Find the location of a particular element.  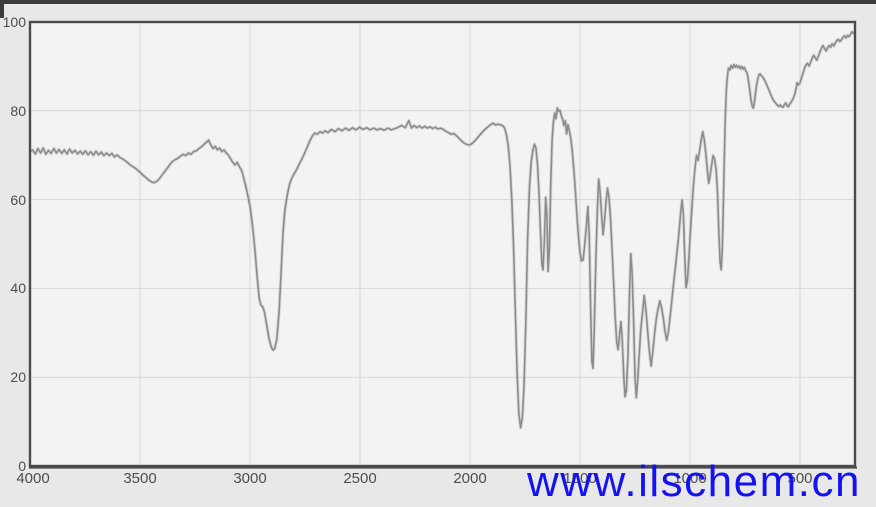

x-tick-label: 1000 is located at coordinates (690, 478).